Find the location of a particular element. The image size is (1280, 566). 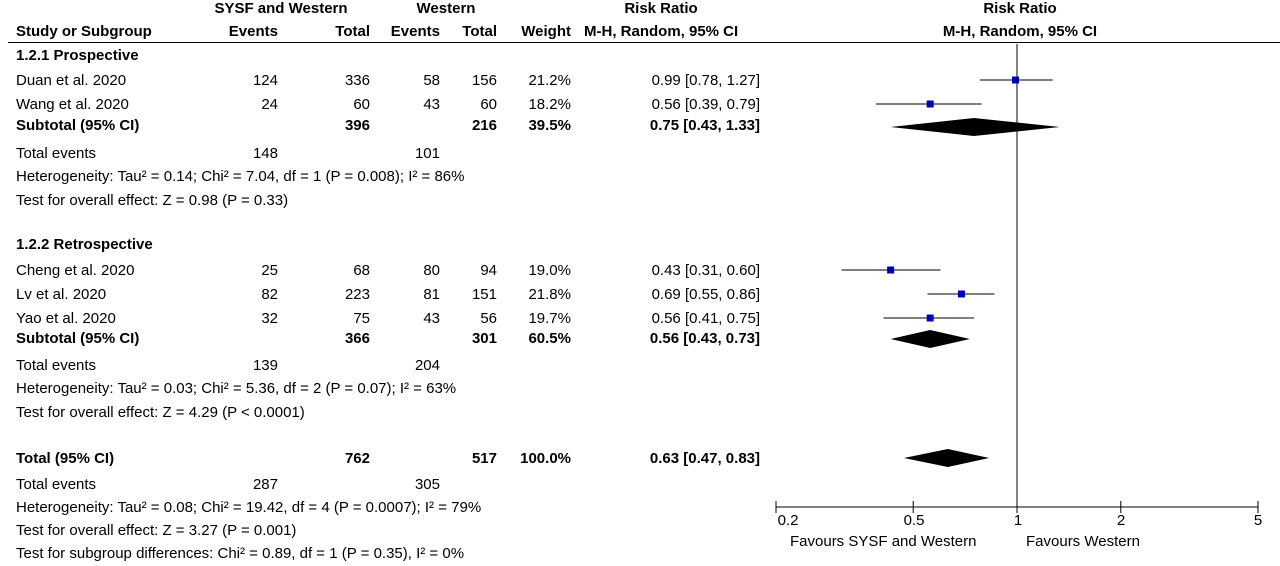

rr-ci-value: 0.69 [0.55, 0.86] is located at coordinates (705, 294).